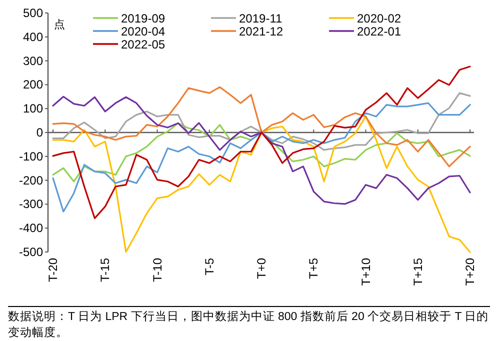  Describe the element at coordinates (261, 269) in the screenshot. I see `x-tick-label: T+0` at that location.